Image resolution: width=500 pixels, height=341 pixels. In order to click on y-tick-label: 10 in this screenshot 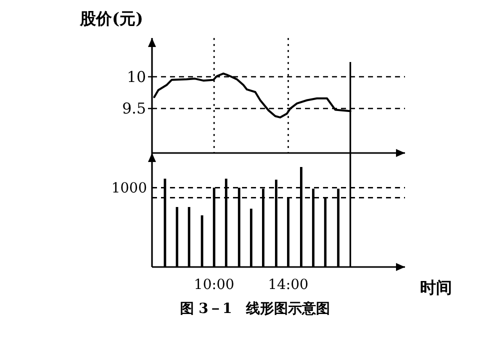, I will do `click(136, 77)`.